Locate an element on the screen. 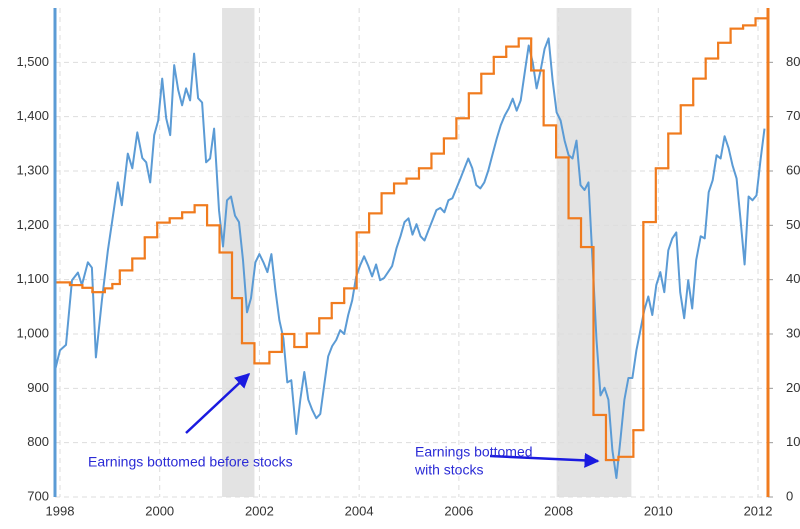 The height and width of the screenshot is (529, 800). y-tick-label: 800 is located at coordinates (38, 441).